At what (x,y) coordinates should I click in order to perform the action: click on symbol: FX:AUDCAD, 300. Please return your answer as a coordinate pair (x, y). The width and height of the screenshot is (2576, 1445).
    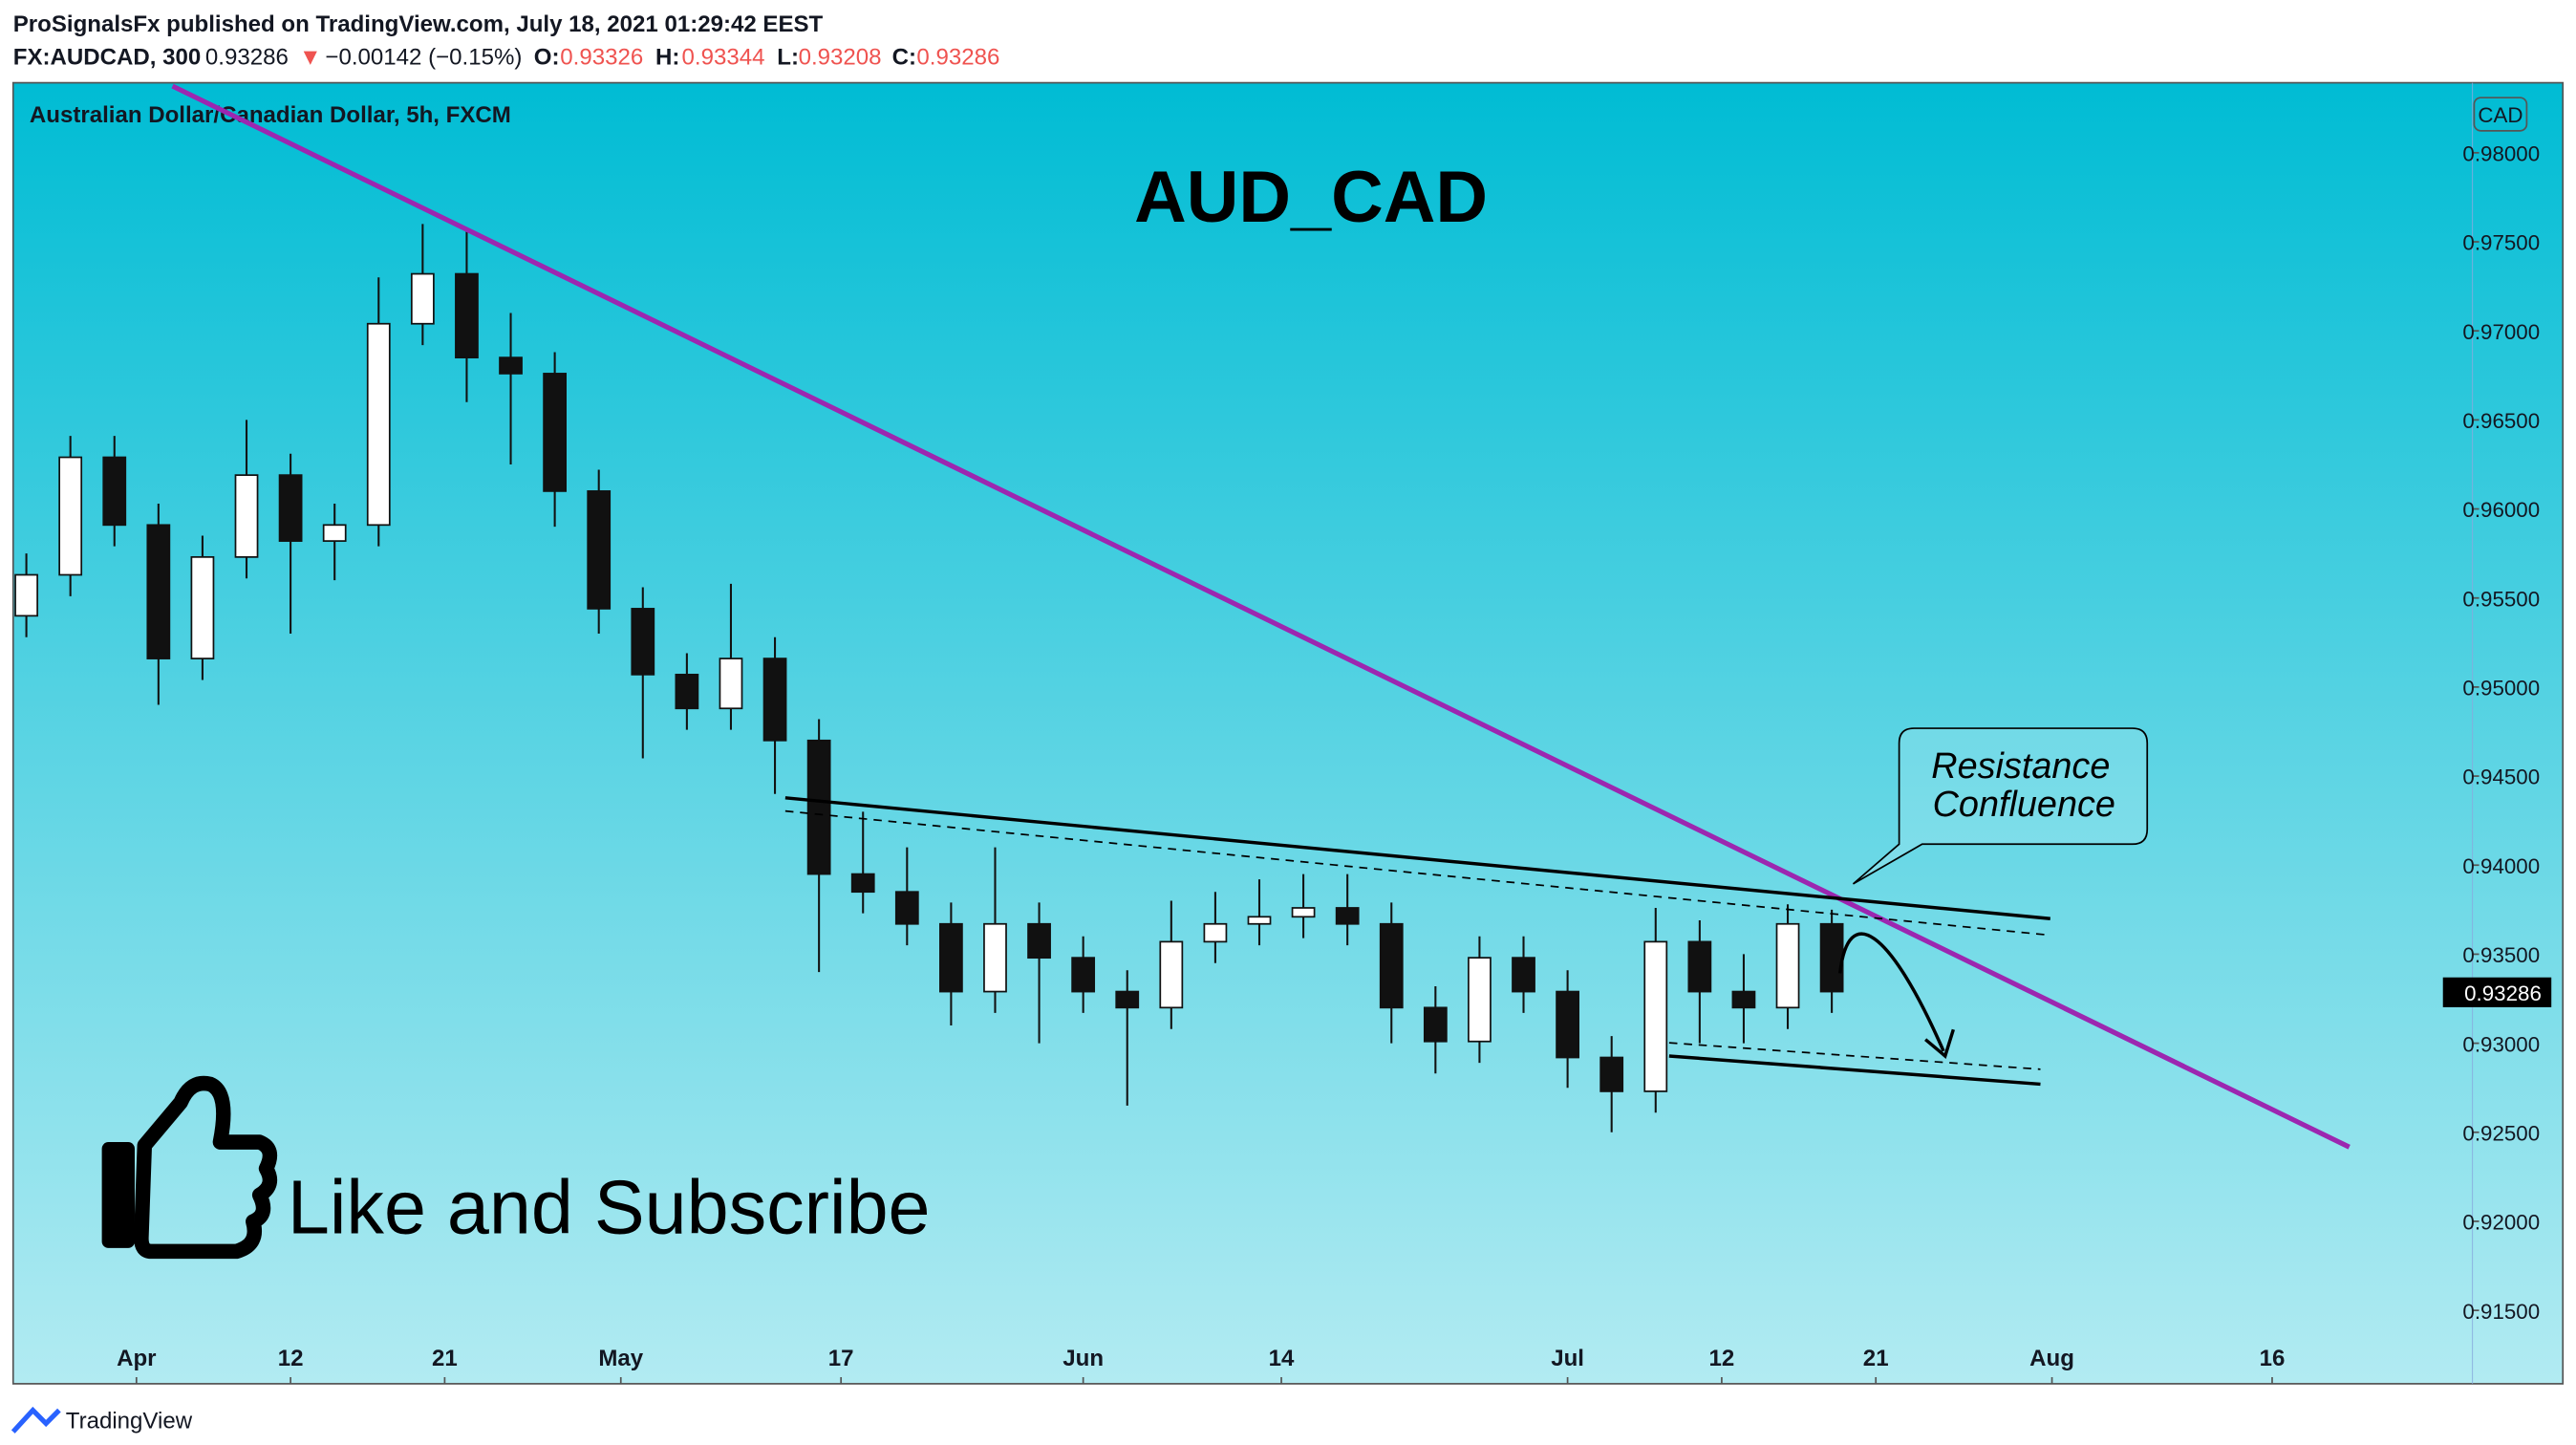
    Looking at the image, I should click on (107, 57).